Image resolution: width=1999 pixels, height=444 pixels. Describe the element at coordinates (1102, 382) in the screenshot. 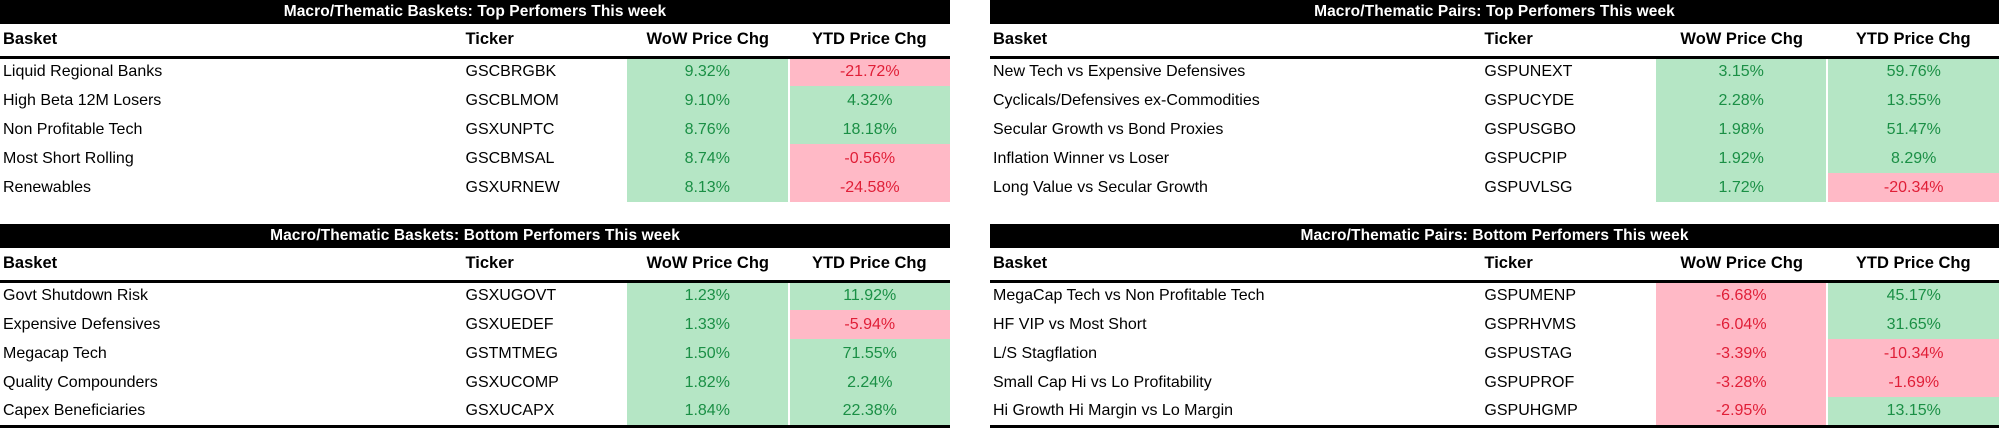

I see `basket-name: Small Cap Hi vs Lo Profitability` at that location.